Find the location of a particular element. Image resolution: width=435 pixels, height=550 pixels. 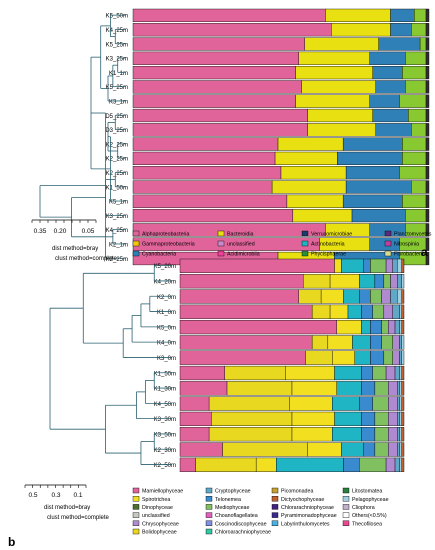

sample-label: K3_0m is located at coordinates (166, 359).